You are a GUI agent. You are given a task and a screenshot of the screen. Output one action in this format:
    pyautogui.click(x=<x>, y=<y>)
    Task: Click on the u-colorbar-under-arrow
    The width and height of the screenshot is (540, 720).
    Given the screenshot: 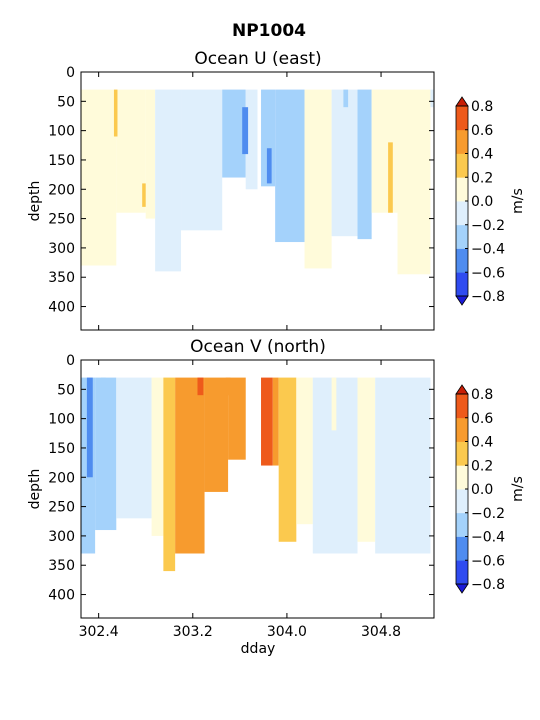 What is the action you would take?
    pyautogui.click(x=462, y=300)
    